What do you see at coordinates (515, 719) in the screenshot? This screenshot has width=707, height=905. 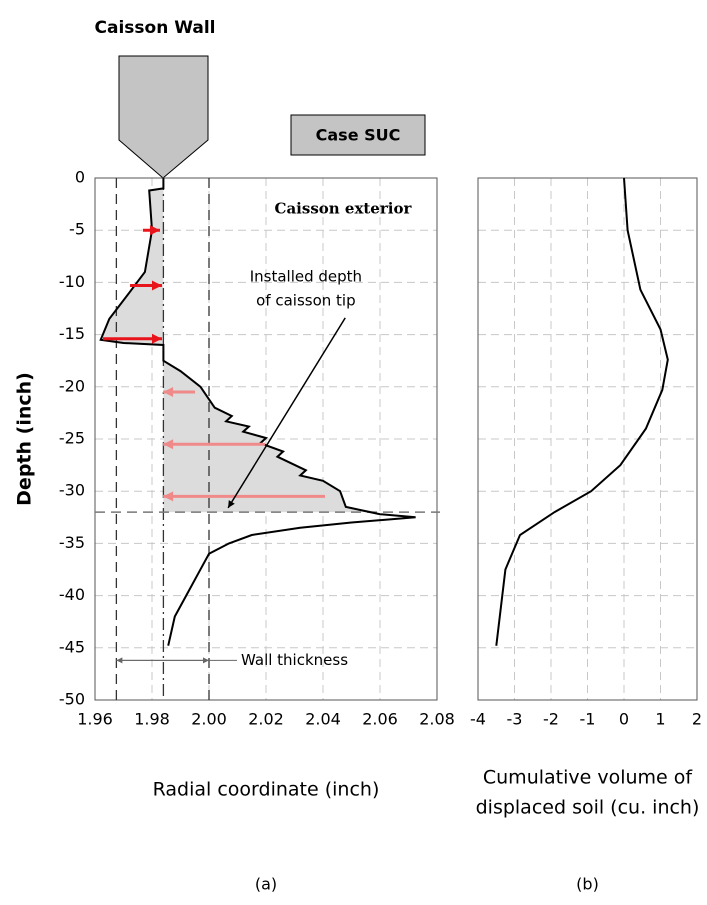 I see `x-tick-label: -3` at bounding box center [515, 719].